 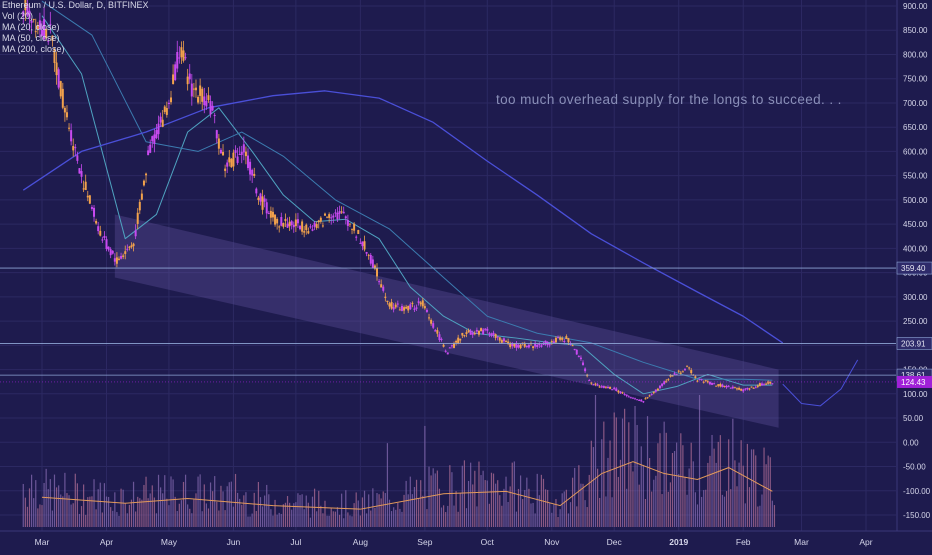 What do you see at coordinates (75, 5) in the screenshot?
I see `symbol-title: Ethereum / U.S. Dollar, D, BITFINEX` at bounding box center [75, 5].